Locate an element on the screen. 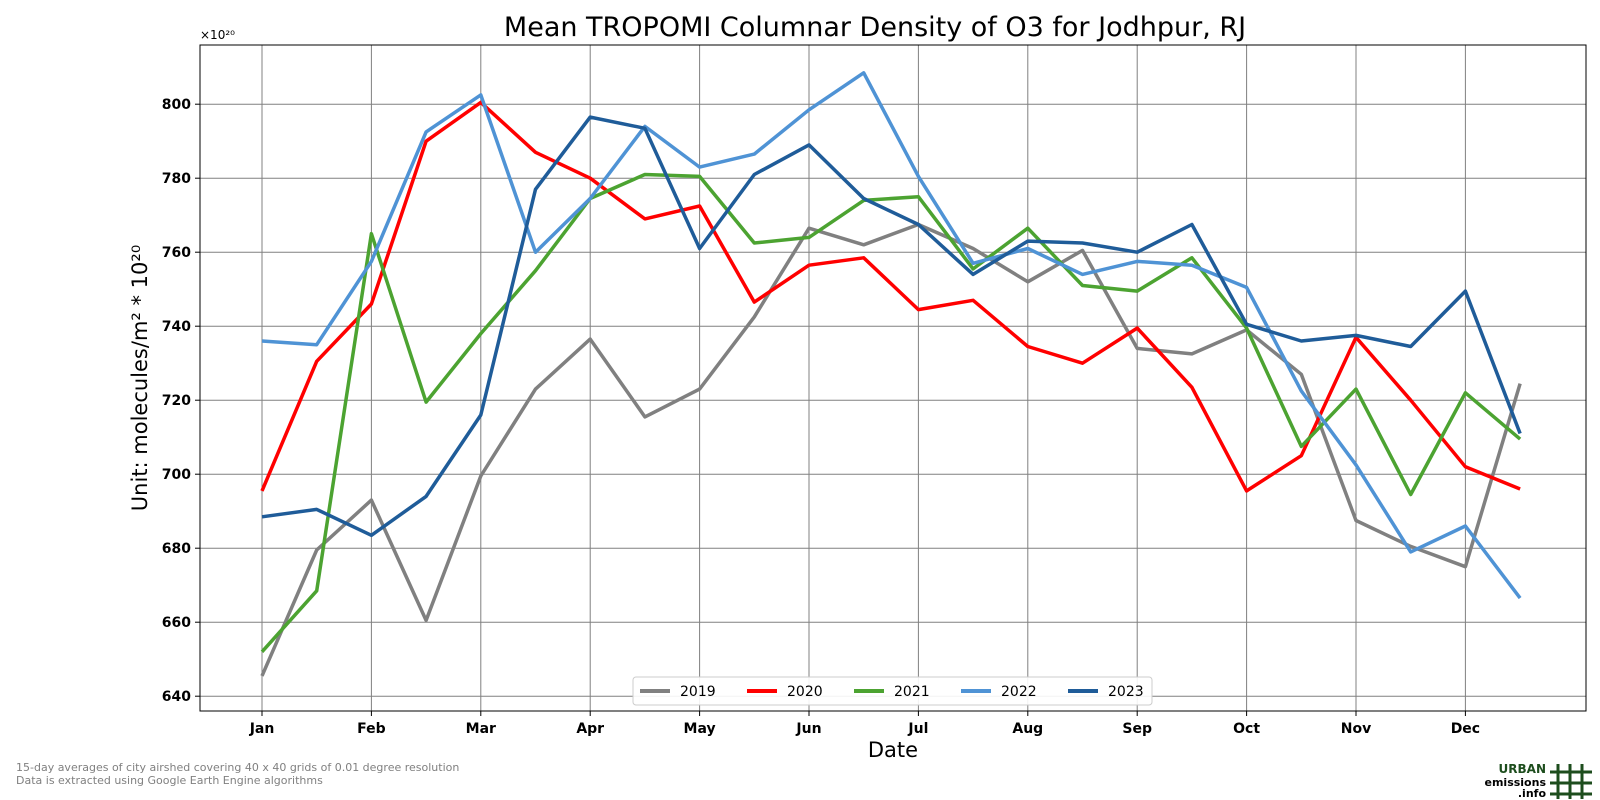 Image resolution: width=1600 pixels, height=800 pixels. x-ticks: Jan Feb Mar Apr May Jun Jul Aug Sep Oct Nov Dec is located at coordinates (864, 724).